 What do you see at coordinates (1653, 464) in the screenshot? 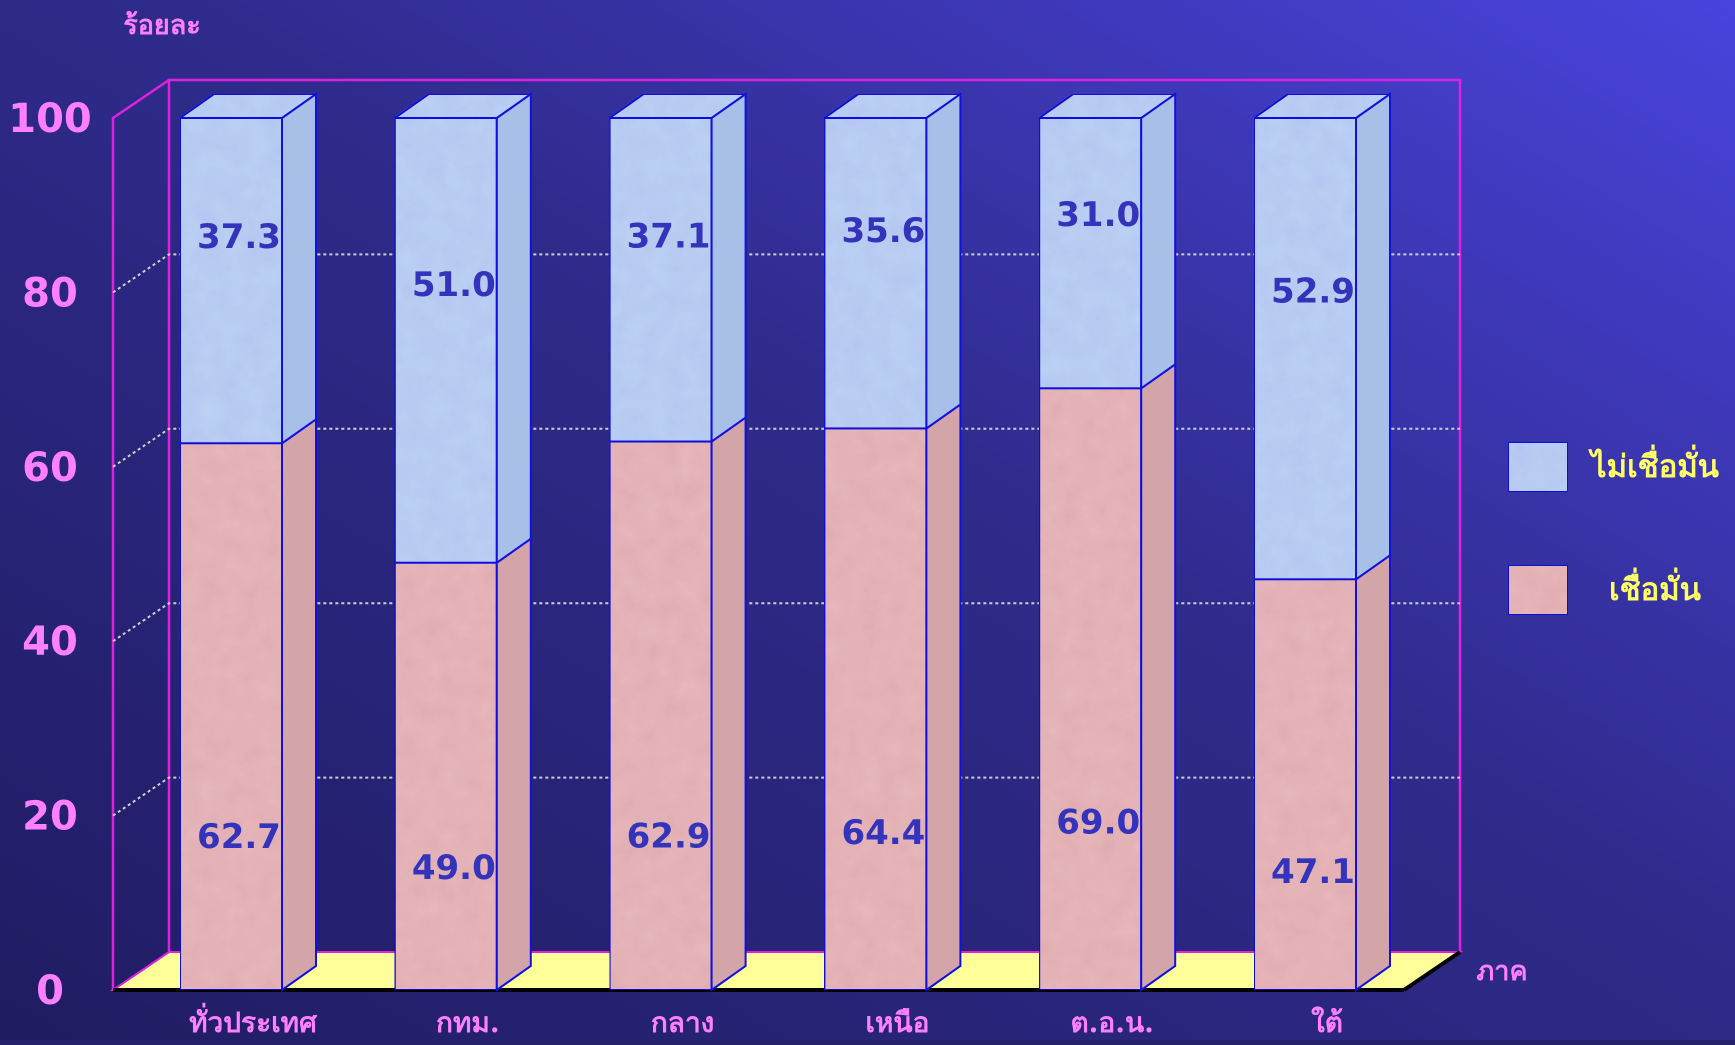
I see `legend-label-not-confident: ไม่เชื่อมั่น` at bounding box center [1653, 464].